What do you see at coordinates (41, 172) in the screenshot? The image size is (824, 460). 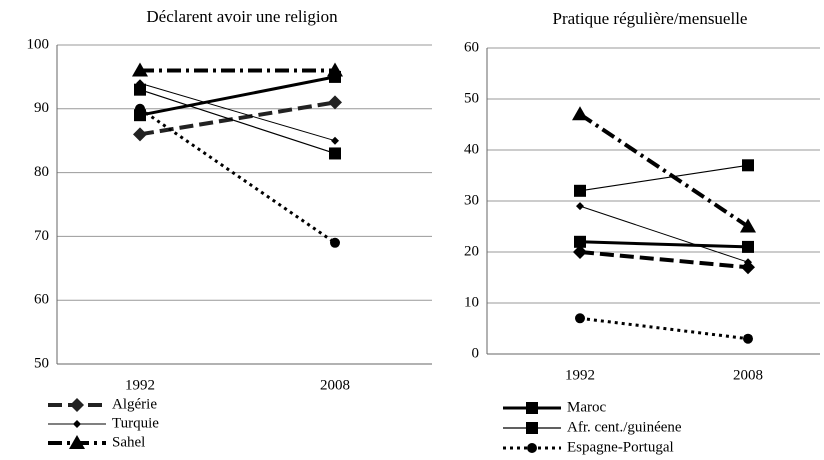 I see `y-tick-label: 80` at bounding box center [41, 172].